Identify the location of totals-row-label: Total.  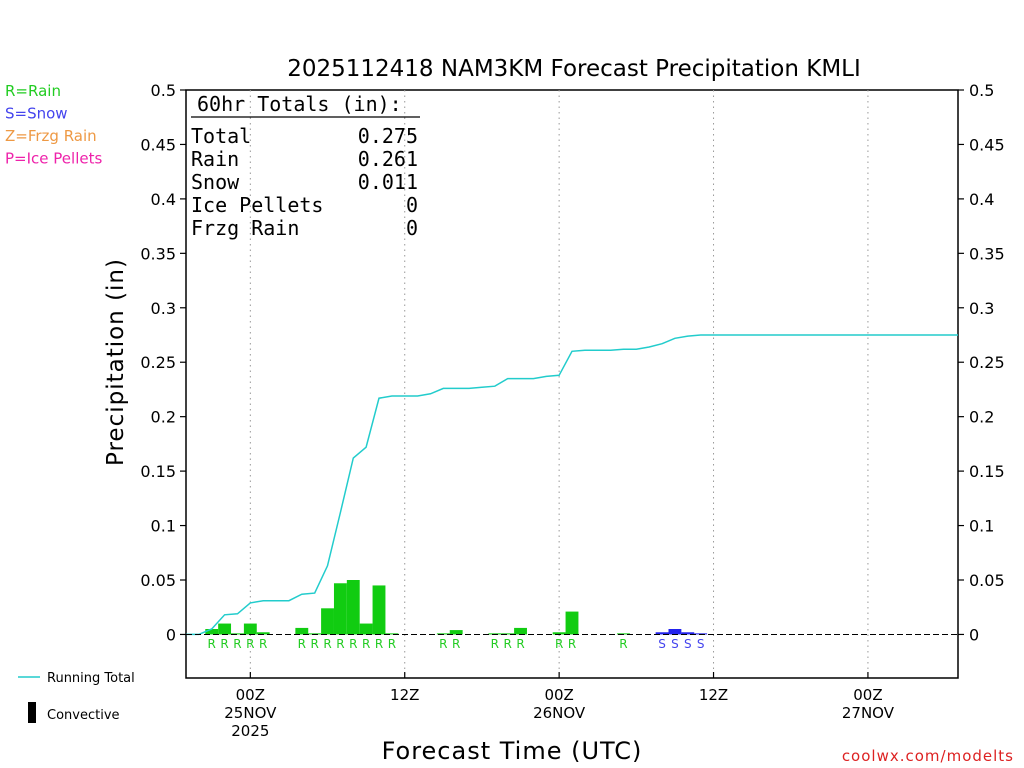
(221, 136).